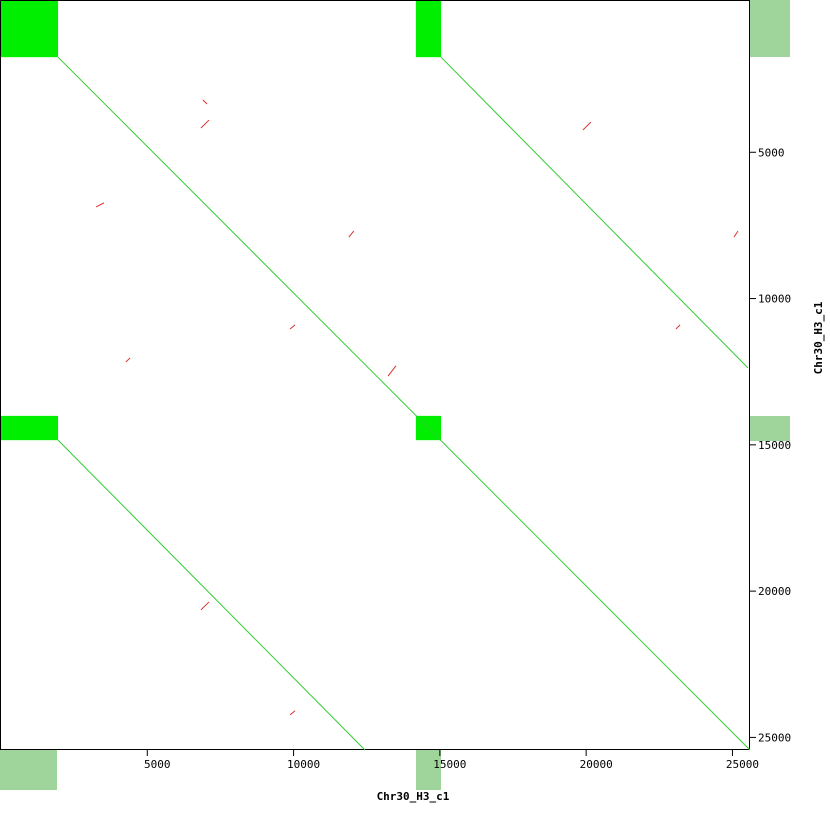  I want to click on x-tick-label: 10000, so click(303, 764).